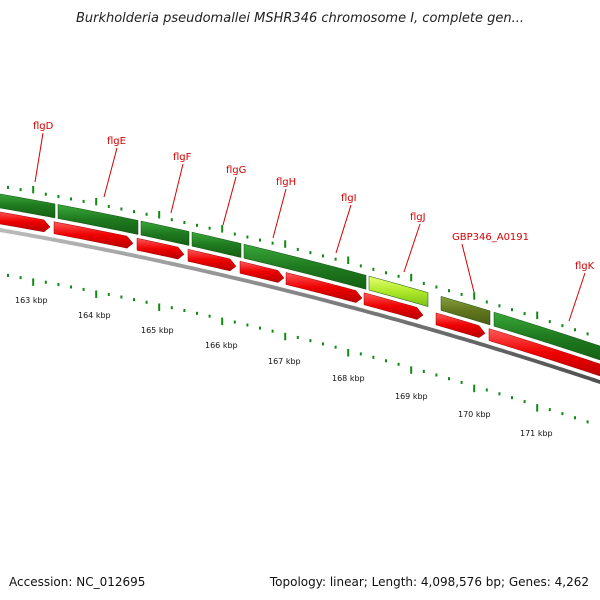 The height and width of the screenshot is (600, 600). Describe the element at coordinates (585, 266) in the screenshot. I see `gene-label: flgK` at that location.